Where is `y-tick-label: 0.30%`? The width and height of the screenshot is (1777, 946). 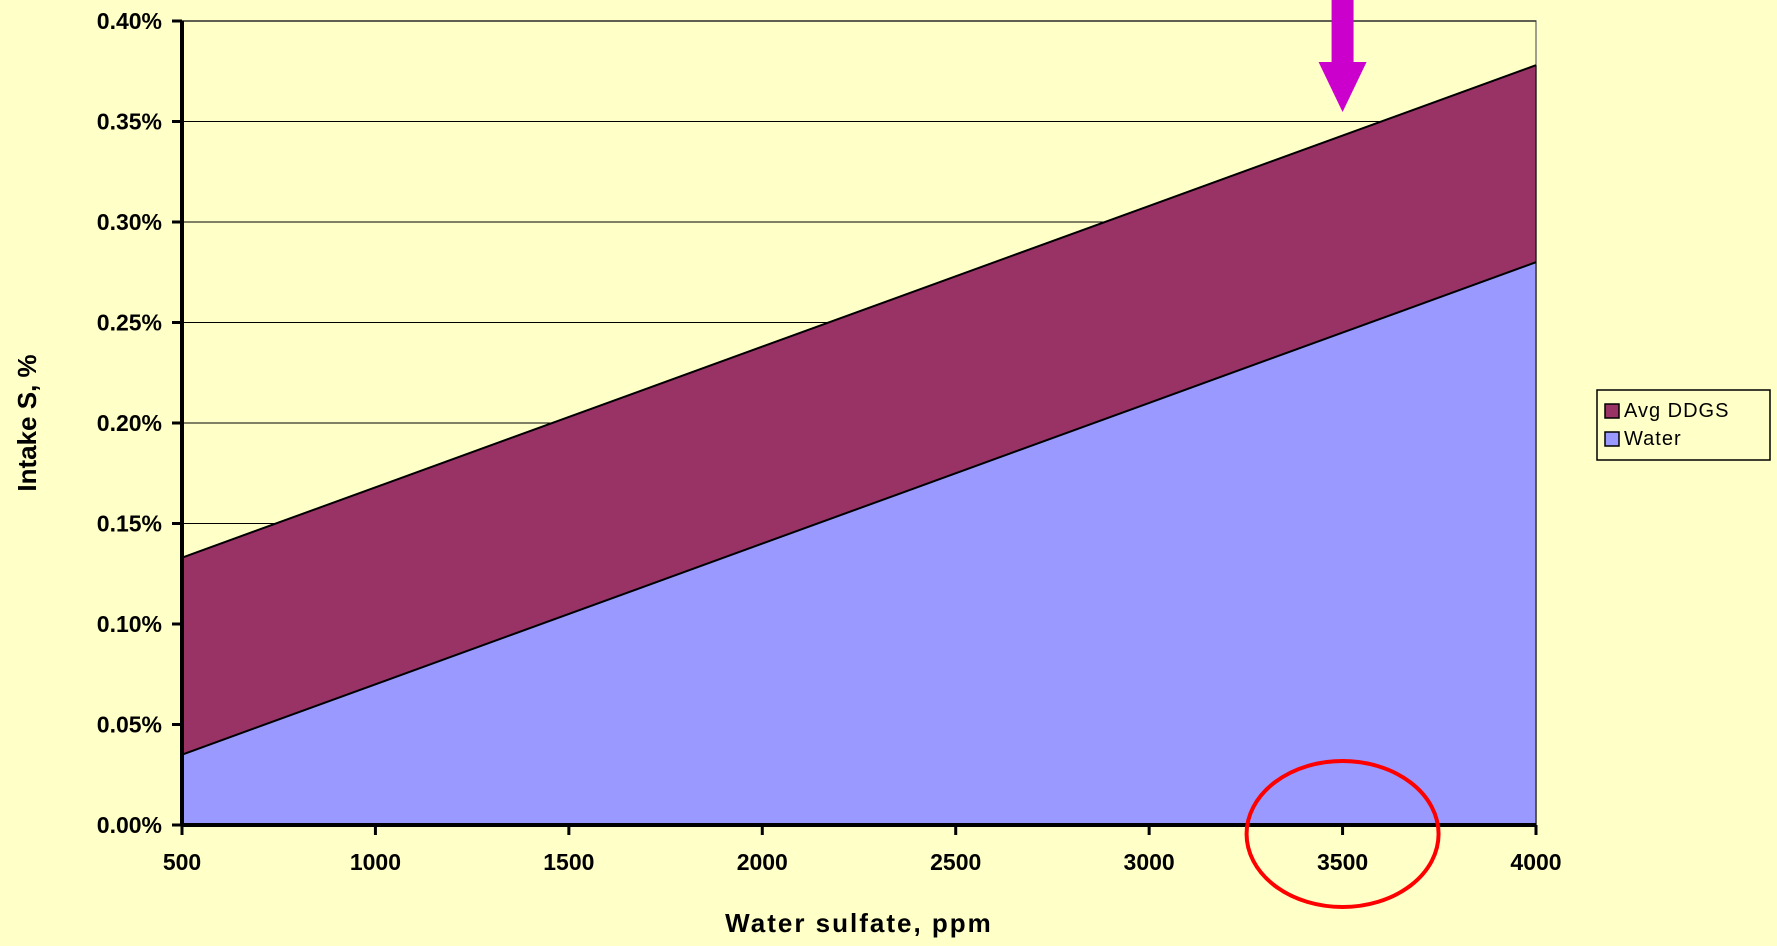 y-tick-label: 0.30% is located at coordinates (129, 222).